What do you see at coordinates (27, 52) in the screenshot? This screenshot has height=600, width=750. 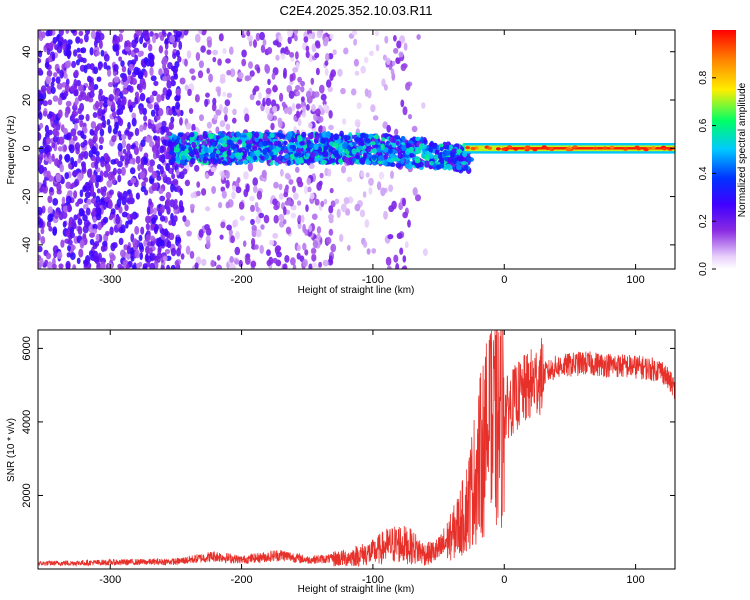 I see `spectrogram-y-tick-label: 40` at bounding box center [27, 52].